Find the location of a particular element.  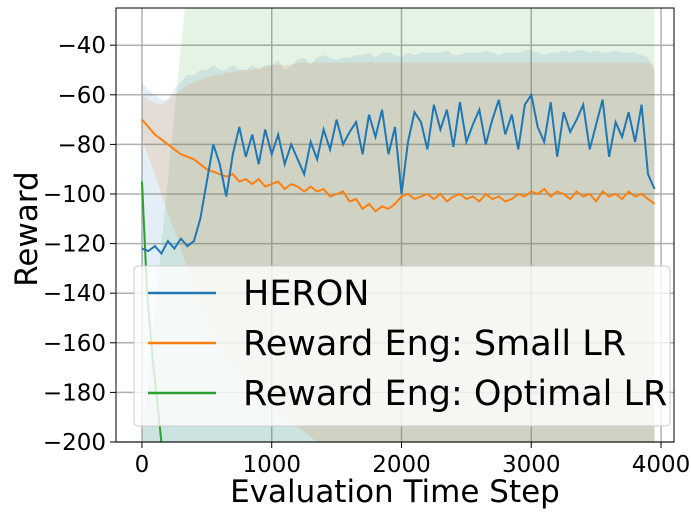

x-tick-label: 4000 is located at coordinates (661, 465).